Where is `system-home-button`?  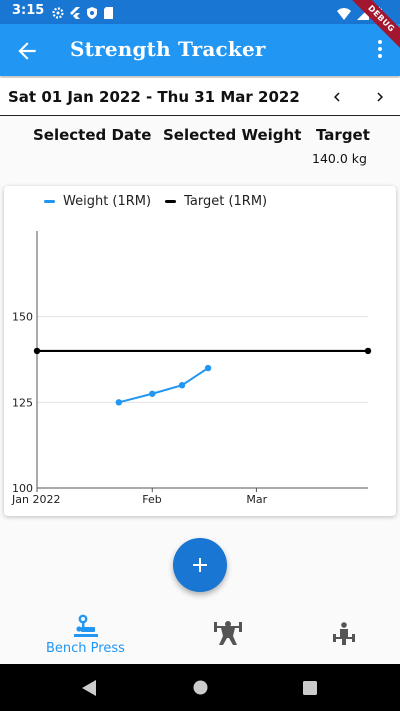 system-home-button is located at coordinates (200, 689).